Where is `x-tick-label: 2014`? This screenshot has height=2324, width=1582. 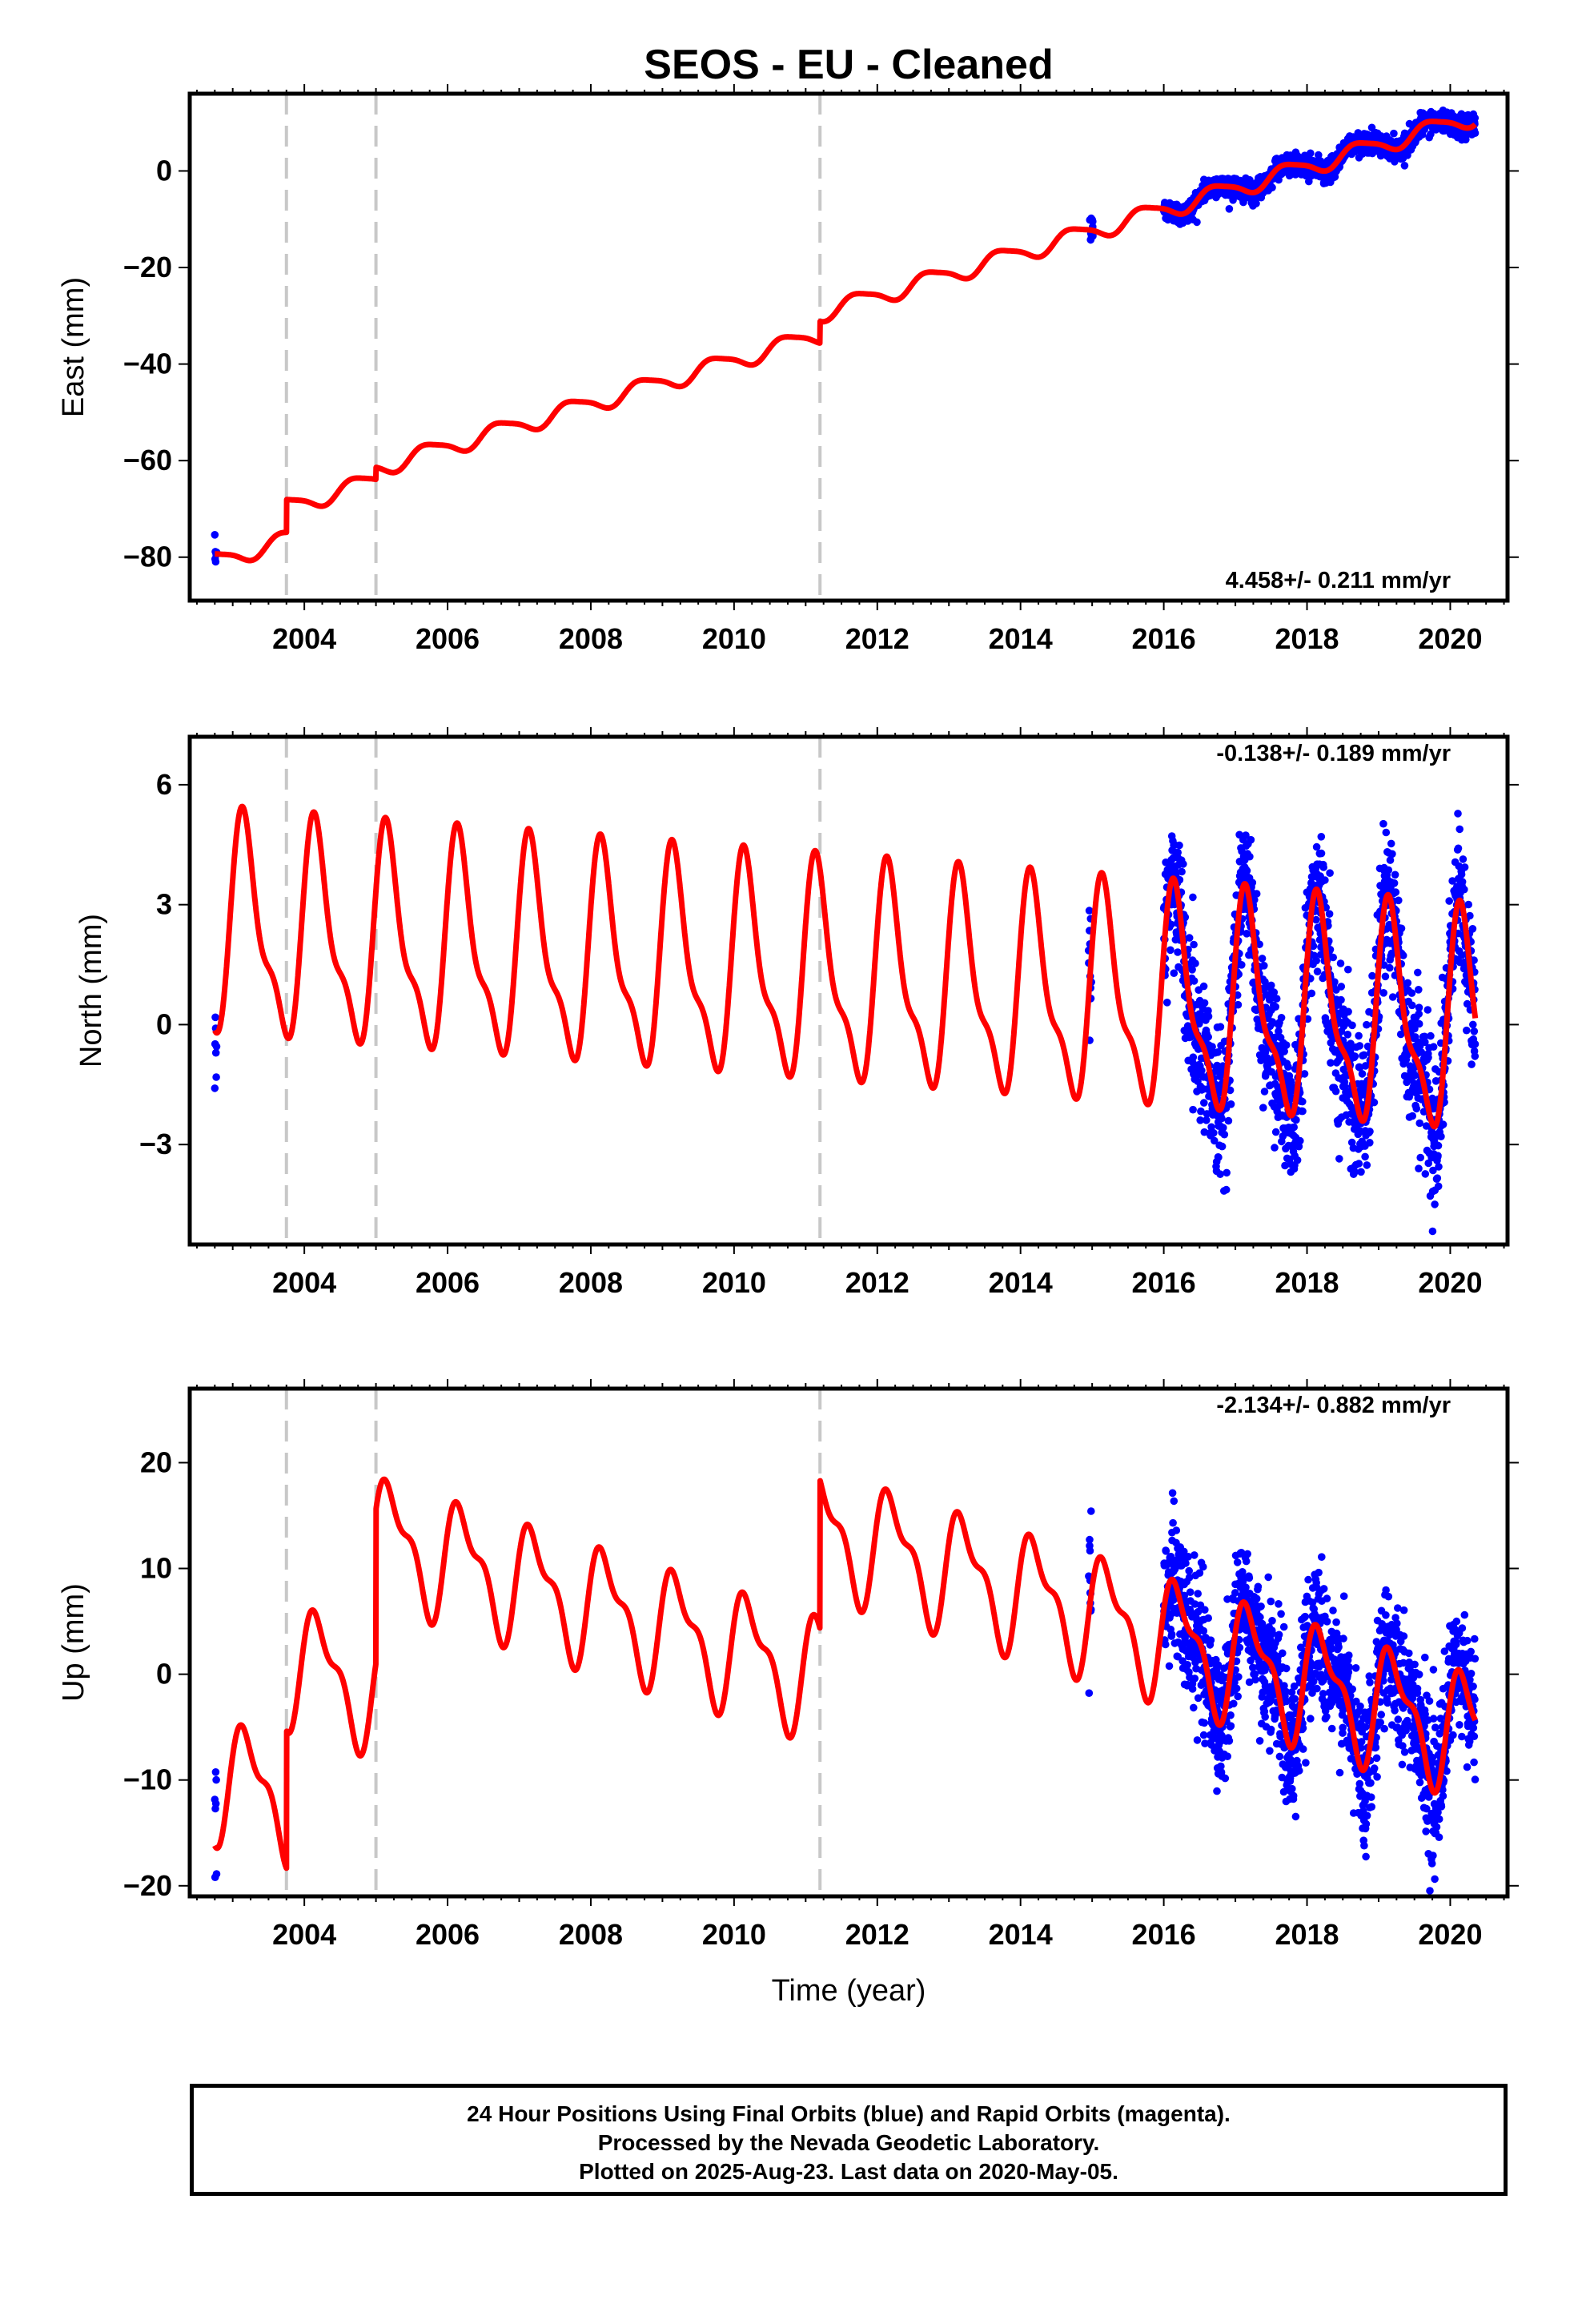
x-tick-label: 2014 is located at coordinates (1021, 1282).